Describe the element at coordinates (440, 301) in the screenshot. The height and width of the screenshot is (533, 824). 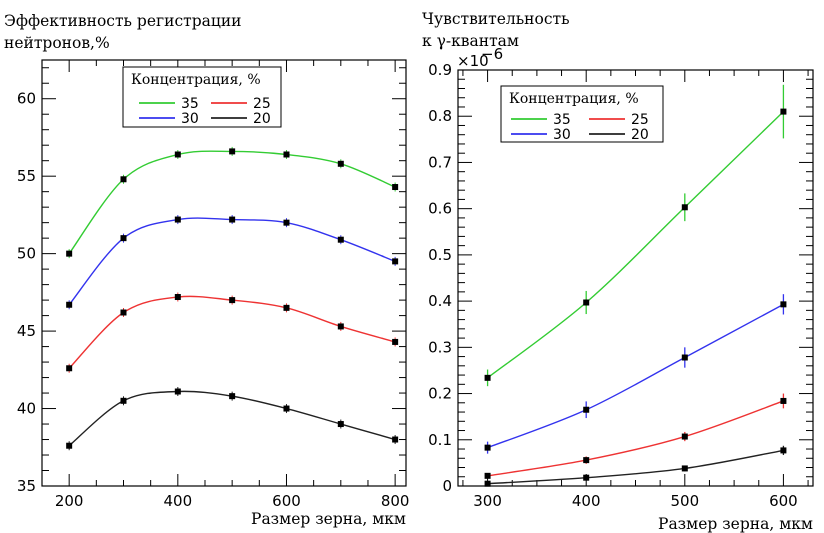
I see `y-tick-label: 0.4` at that location.